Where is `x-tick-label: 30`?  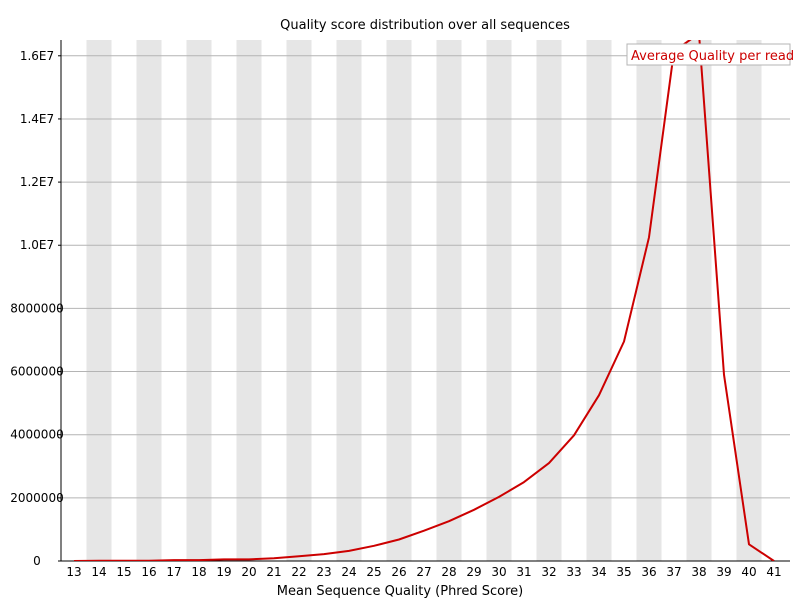
x-tick-label: 30 is located at coordinates (498, 572).